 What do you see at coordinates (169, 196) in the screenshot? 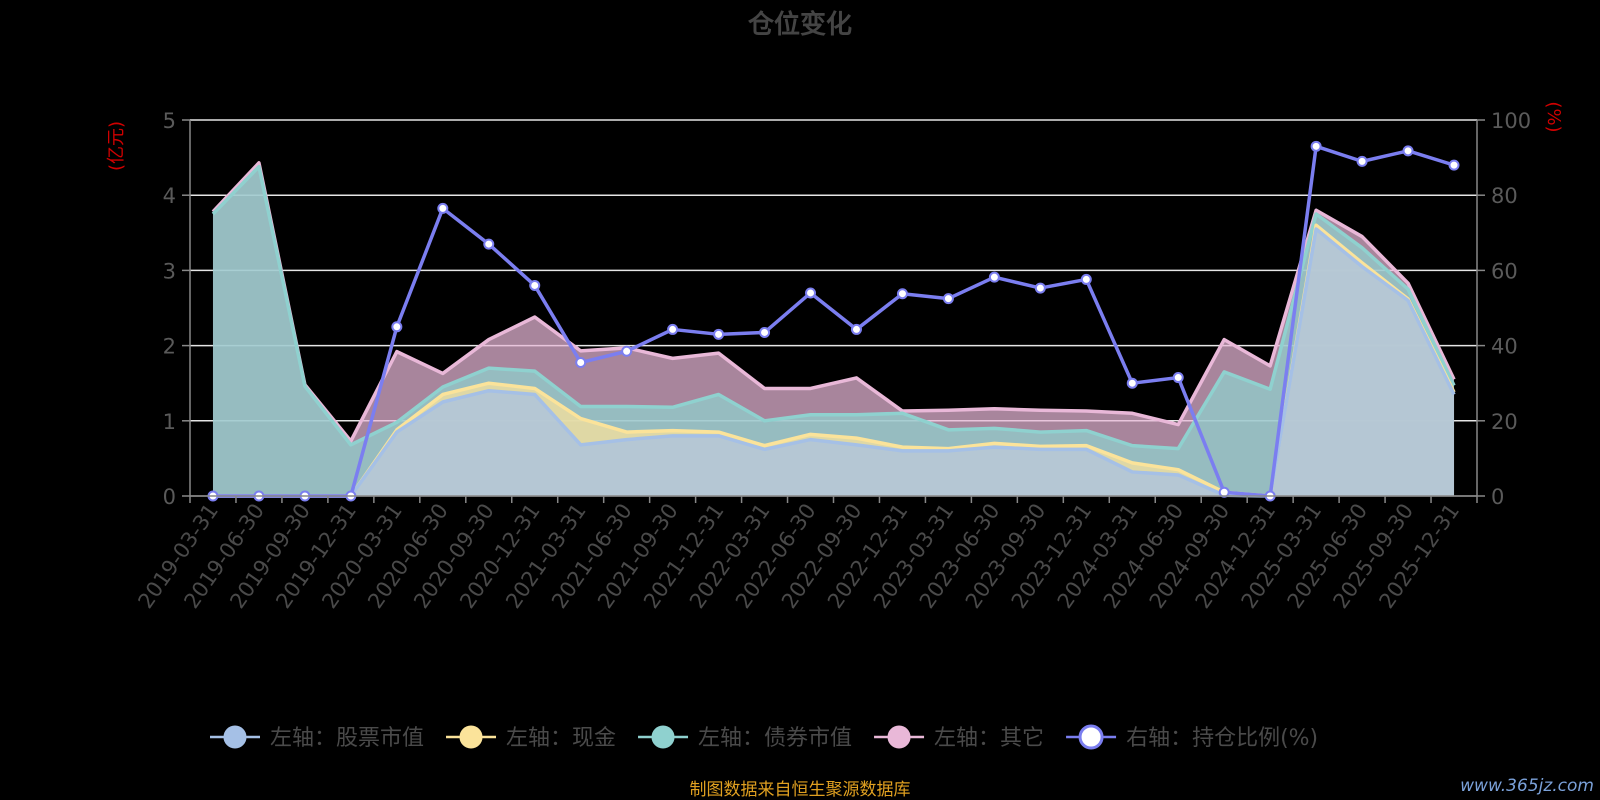
I see `left-tick-label: 4` at bounding box center [169, 196].